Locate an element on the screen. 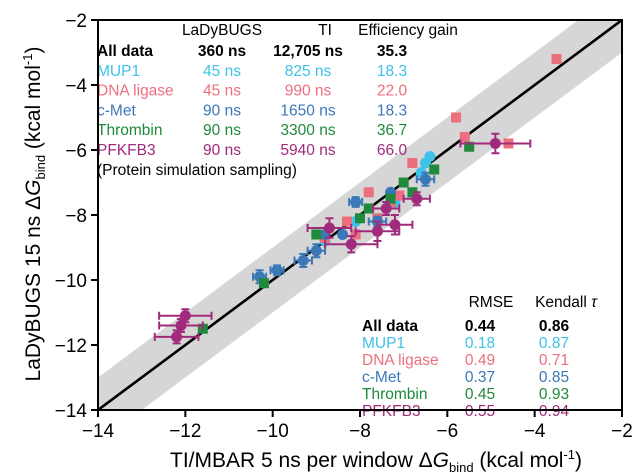  legend-bottom-header-rmse: RMSE is located at coordinates (491, 302).